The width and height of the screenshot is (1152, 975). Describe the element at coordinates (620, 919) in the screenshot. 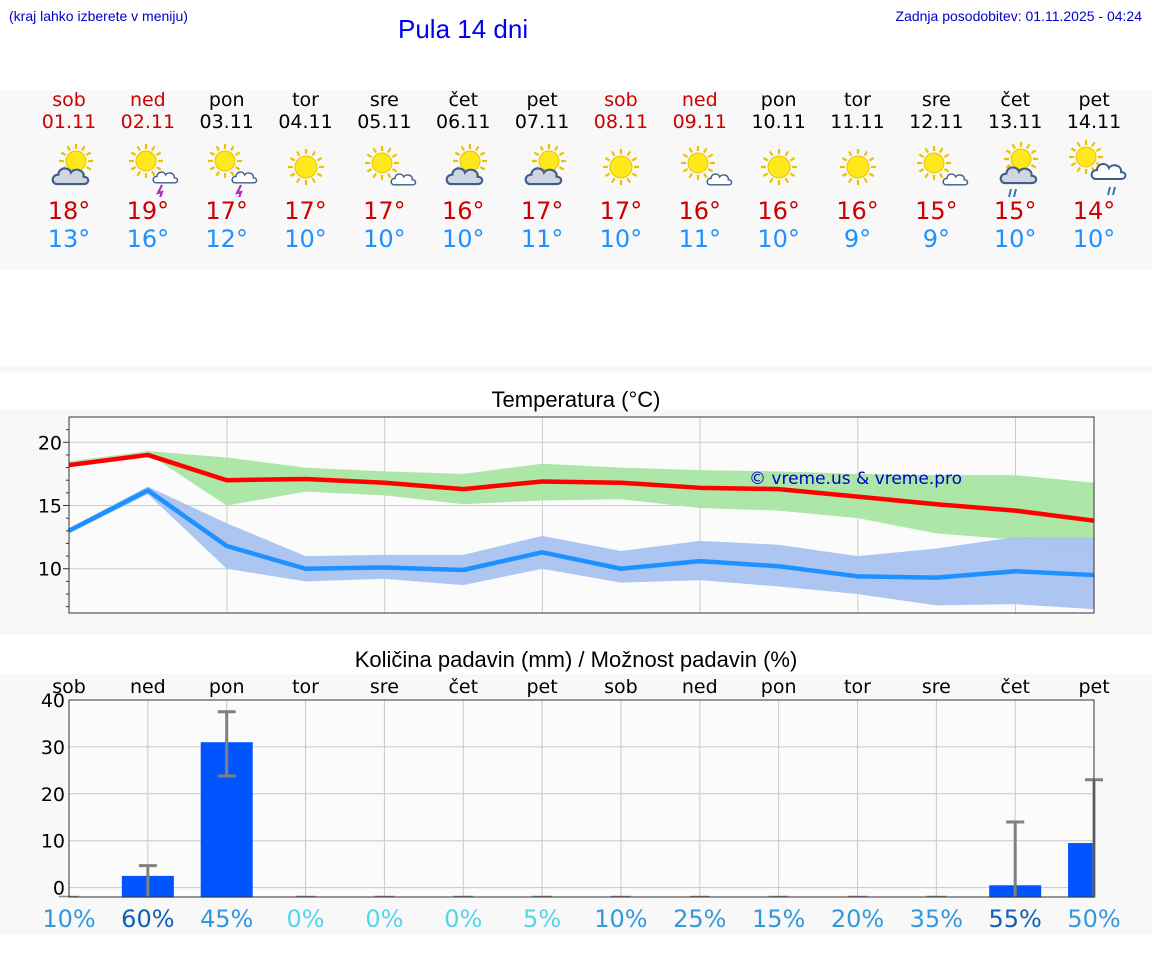

I see `precipitation-probability: 10%` at that location.